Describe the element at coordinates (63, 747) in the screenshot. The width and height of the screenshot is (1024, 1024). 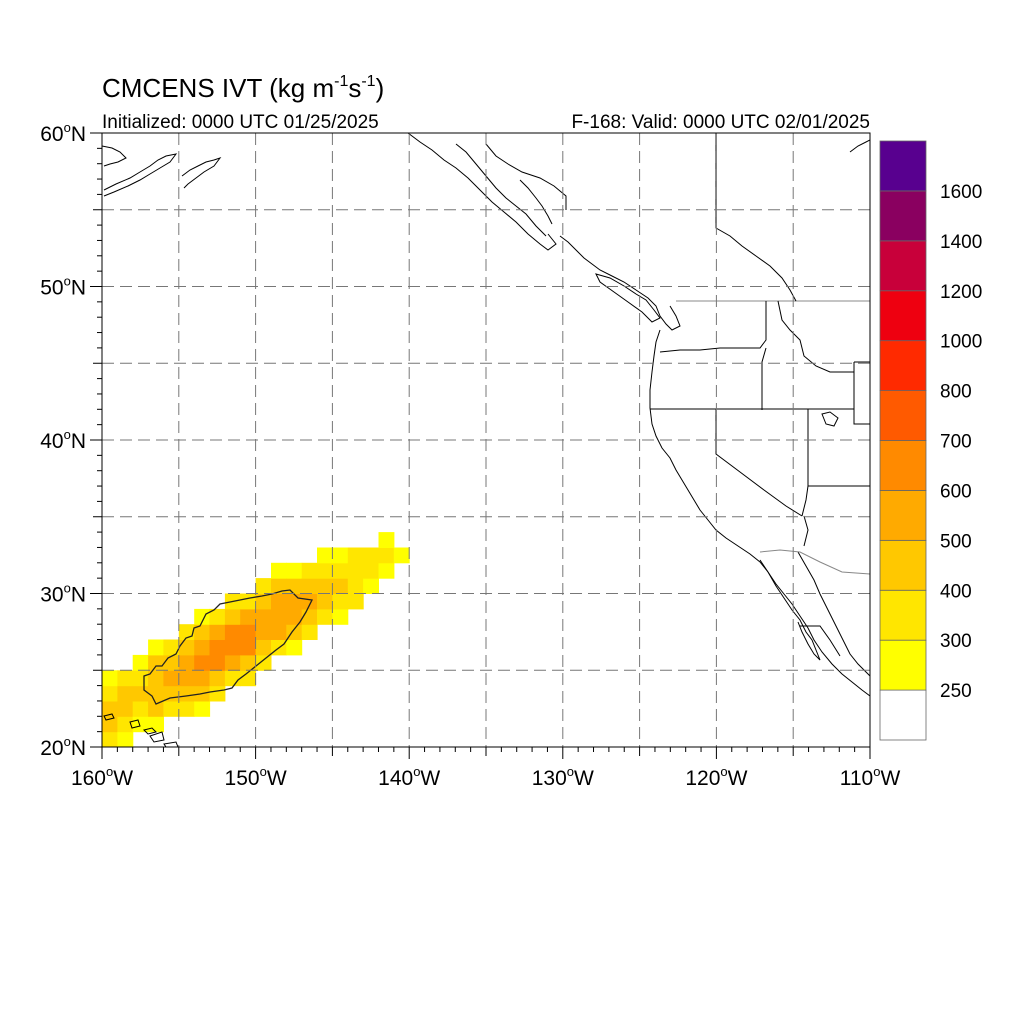
I see `lat-label: 20oN` at that location.